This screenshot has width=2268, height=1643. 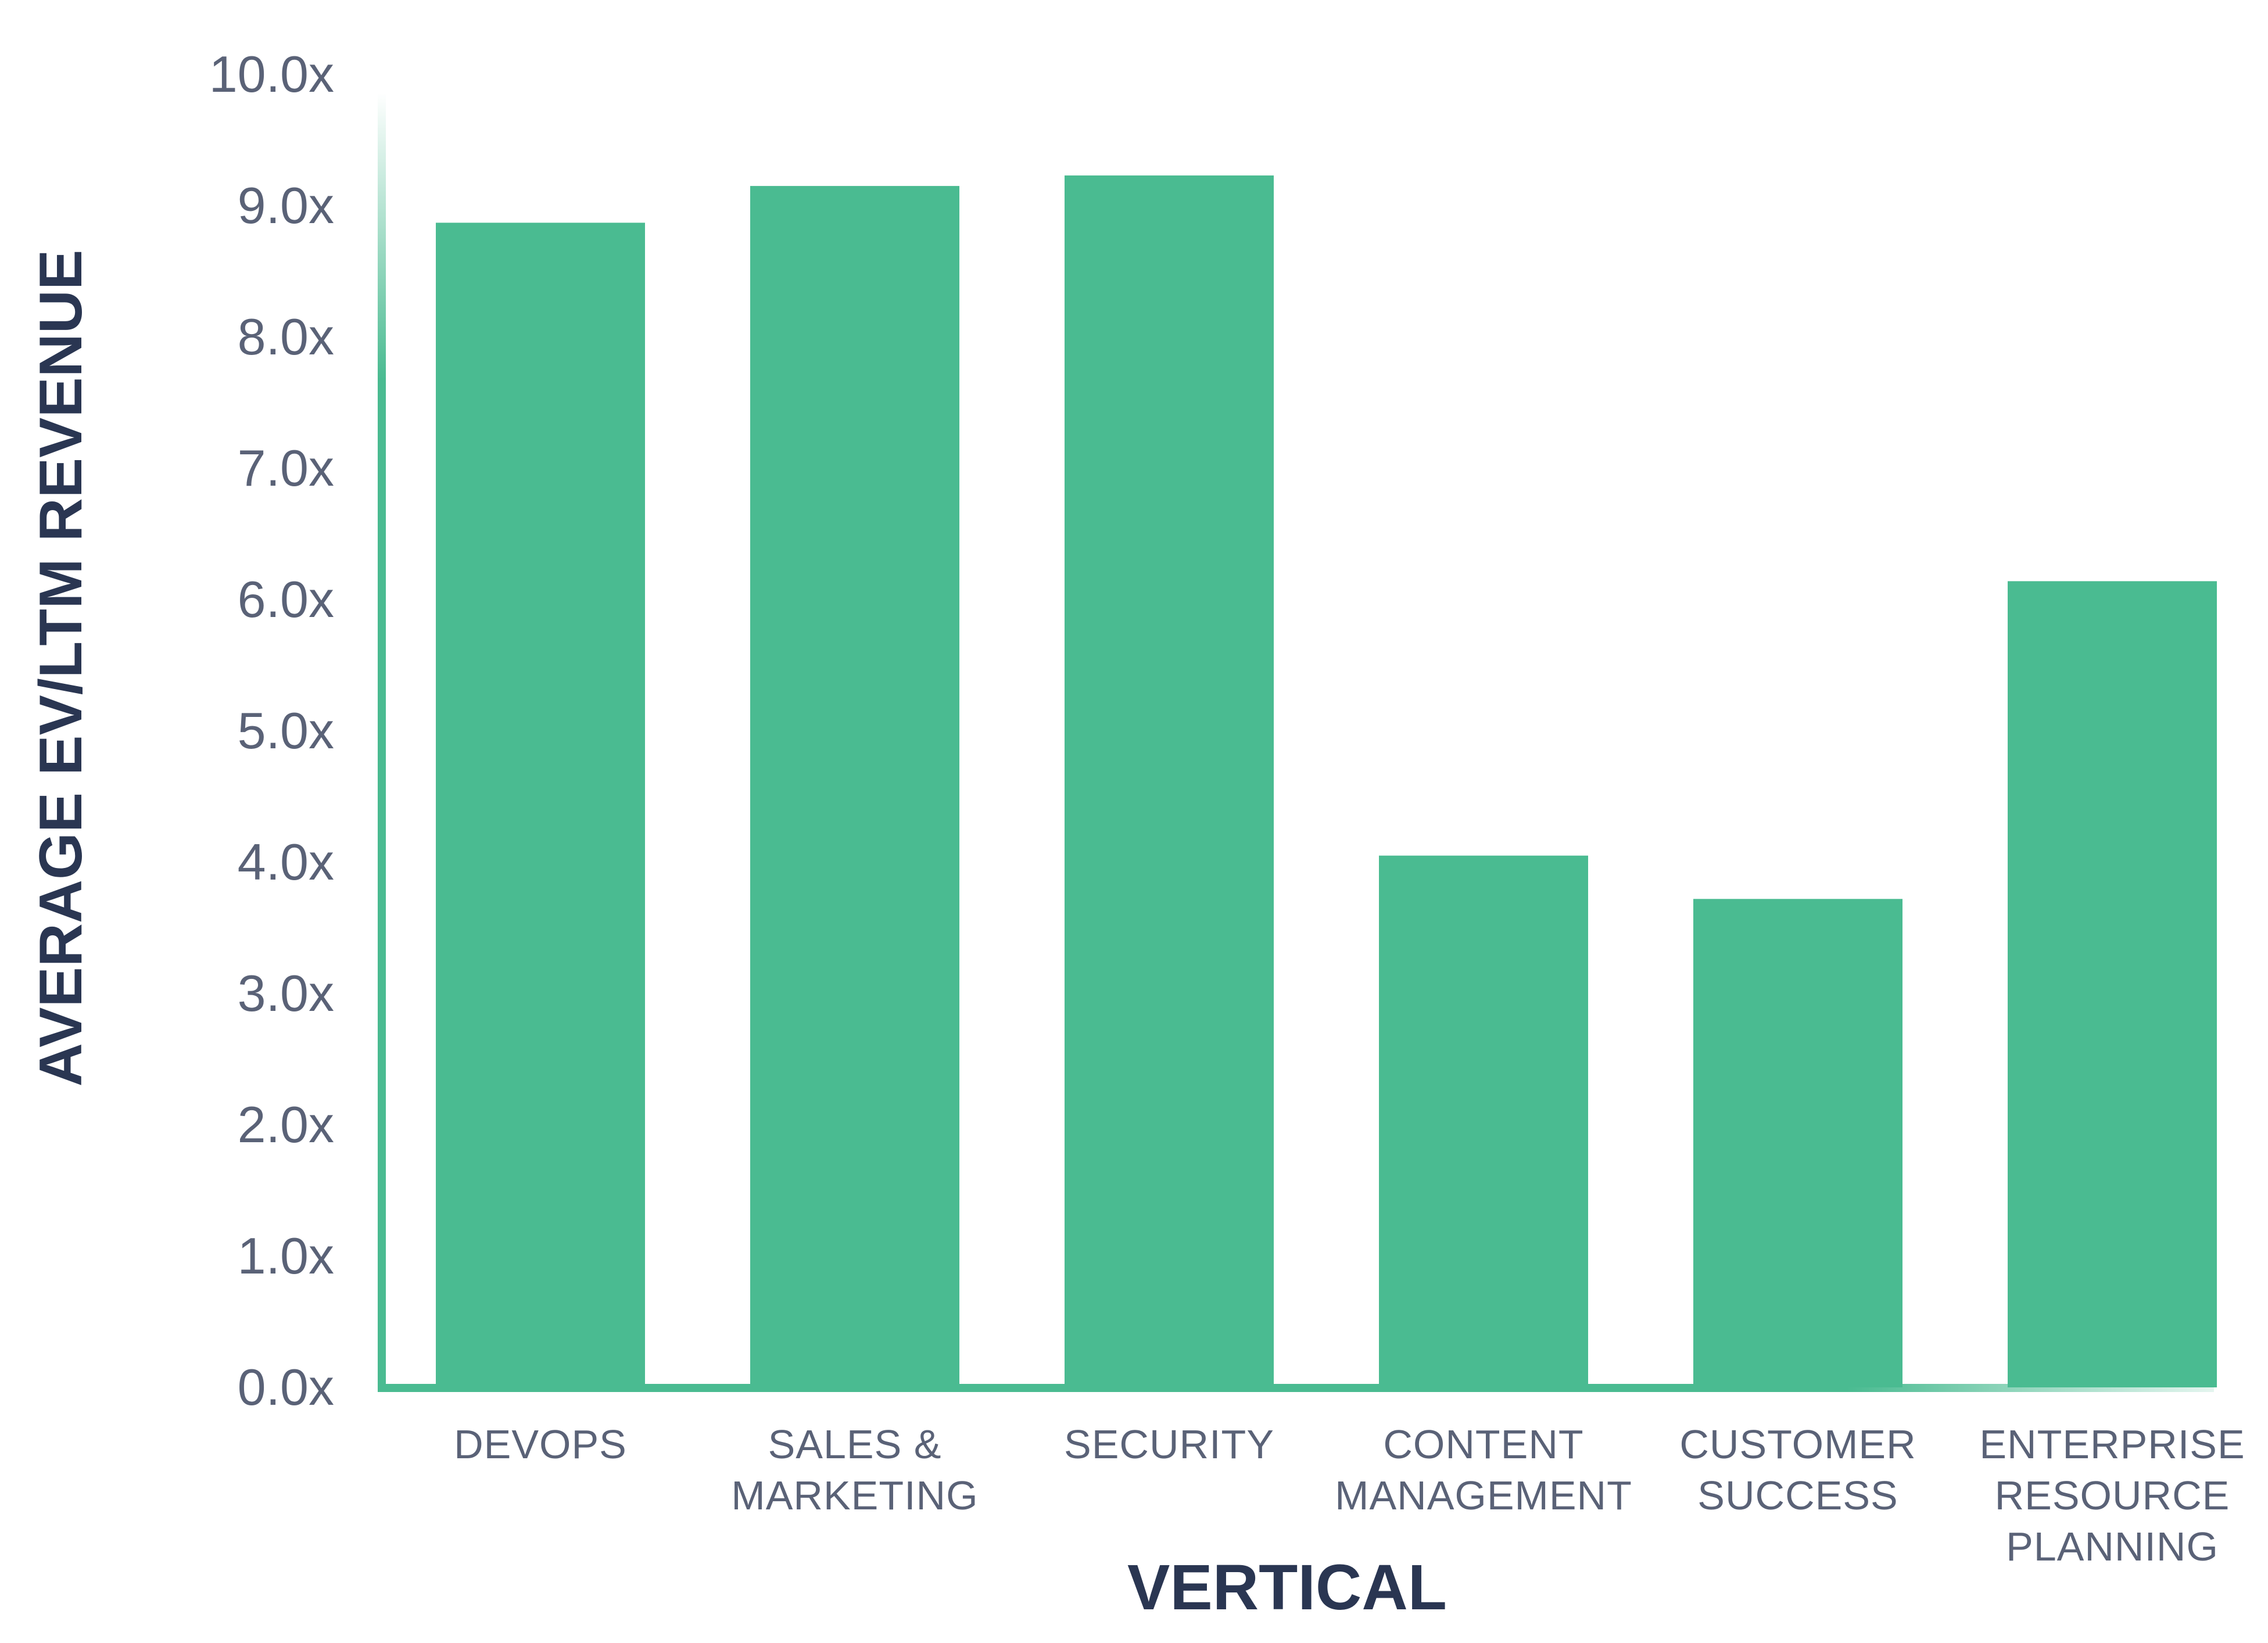 What do you see at coordinates (1797, 1470) in the screenshot?
I see `x-tick-label: CUSTOMER SUCCESS` at bounding box center [1797, 1470].